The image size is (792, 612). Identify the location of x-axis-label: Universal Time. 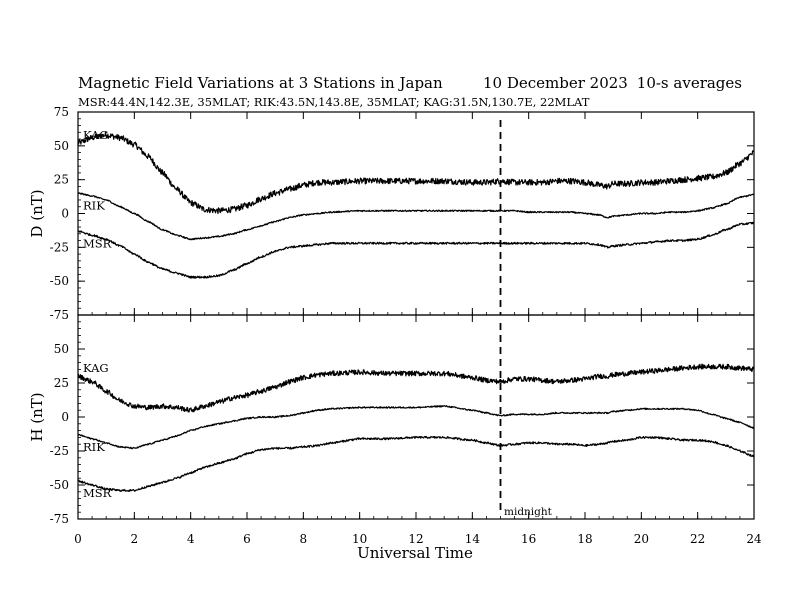
(415, 553).